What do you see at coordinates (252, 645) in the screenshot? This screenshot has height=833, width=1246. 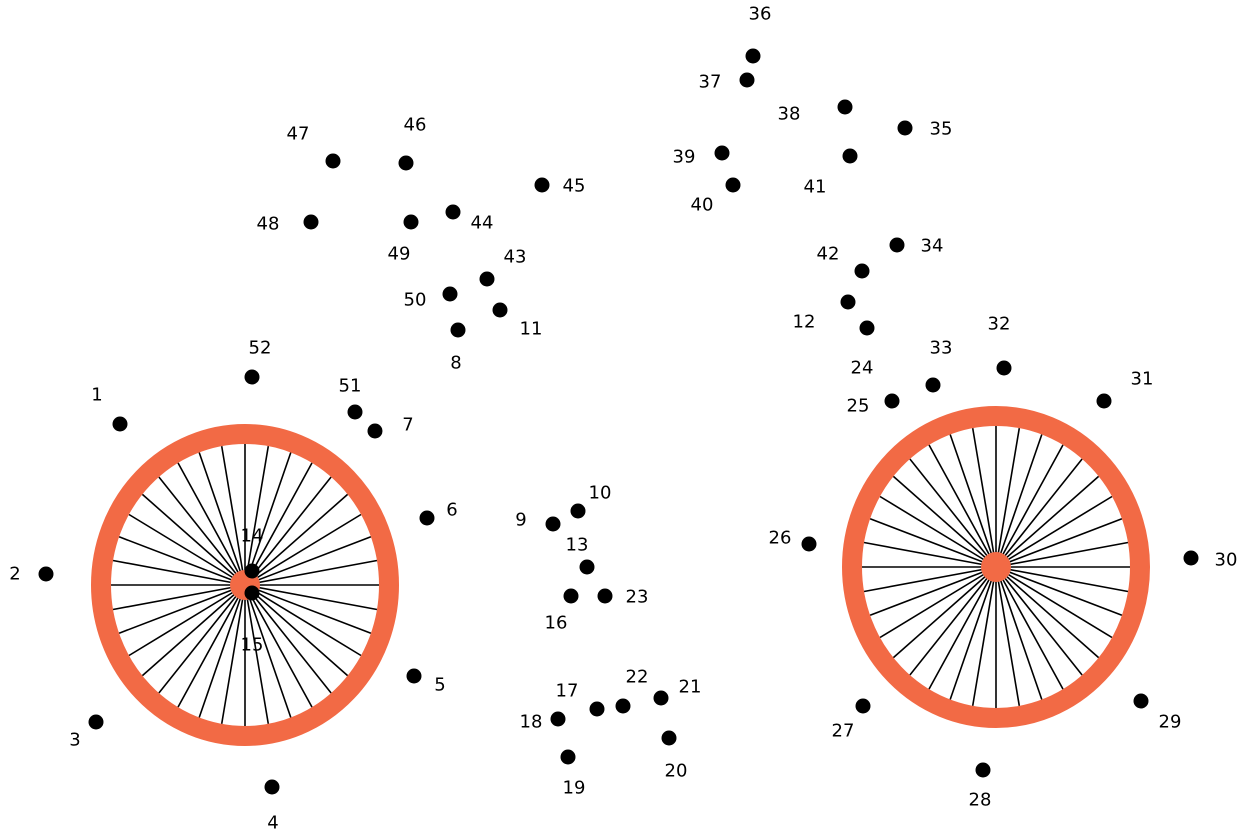 I see `dot-number-15: 15` at bounding box center [252, 645].